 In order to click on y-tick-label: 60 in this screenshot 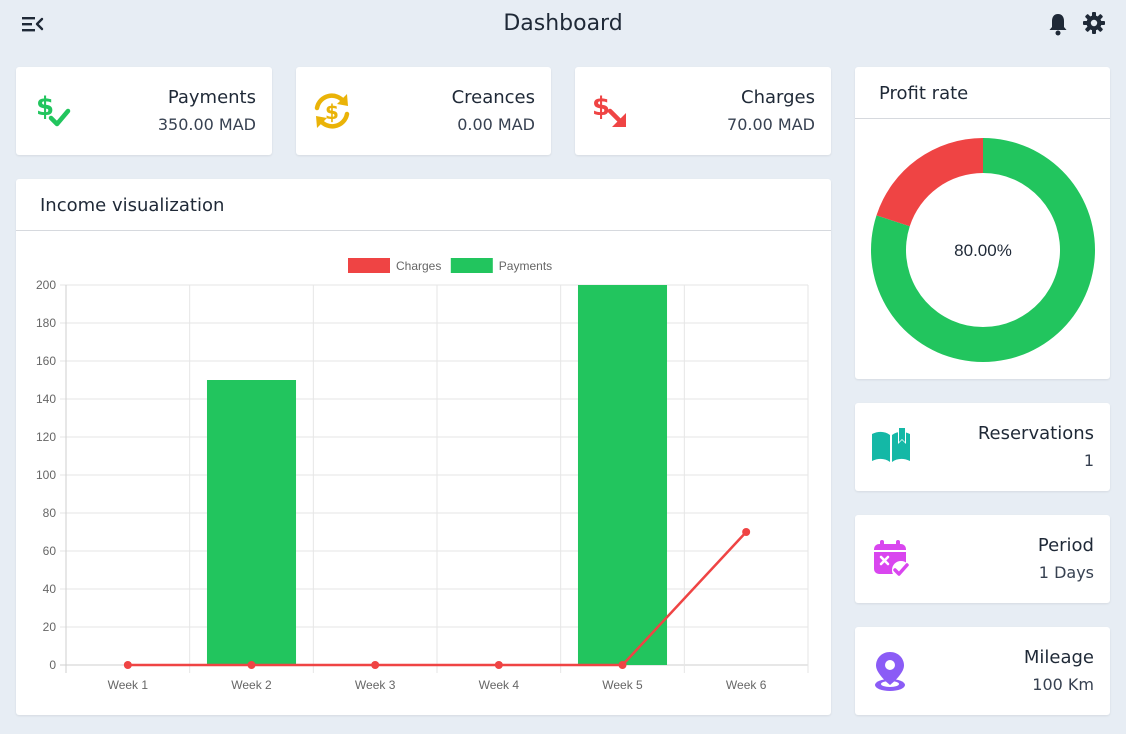, I will do `click(50, 551)`.